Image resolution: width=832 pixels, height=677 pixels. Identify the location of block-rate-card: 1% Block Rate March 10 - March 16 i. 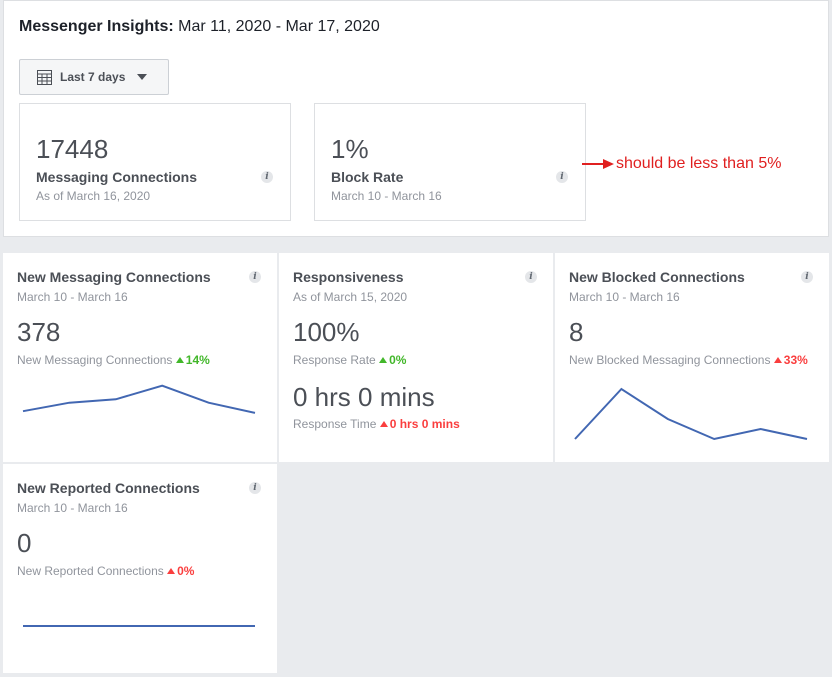
(450, 162).